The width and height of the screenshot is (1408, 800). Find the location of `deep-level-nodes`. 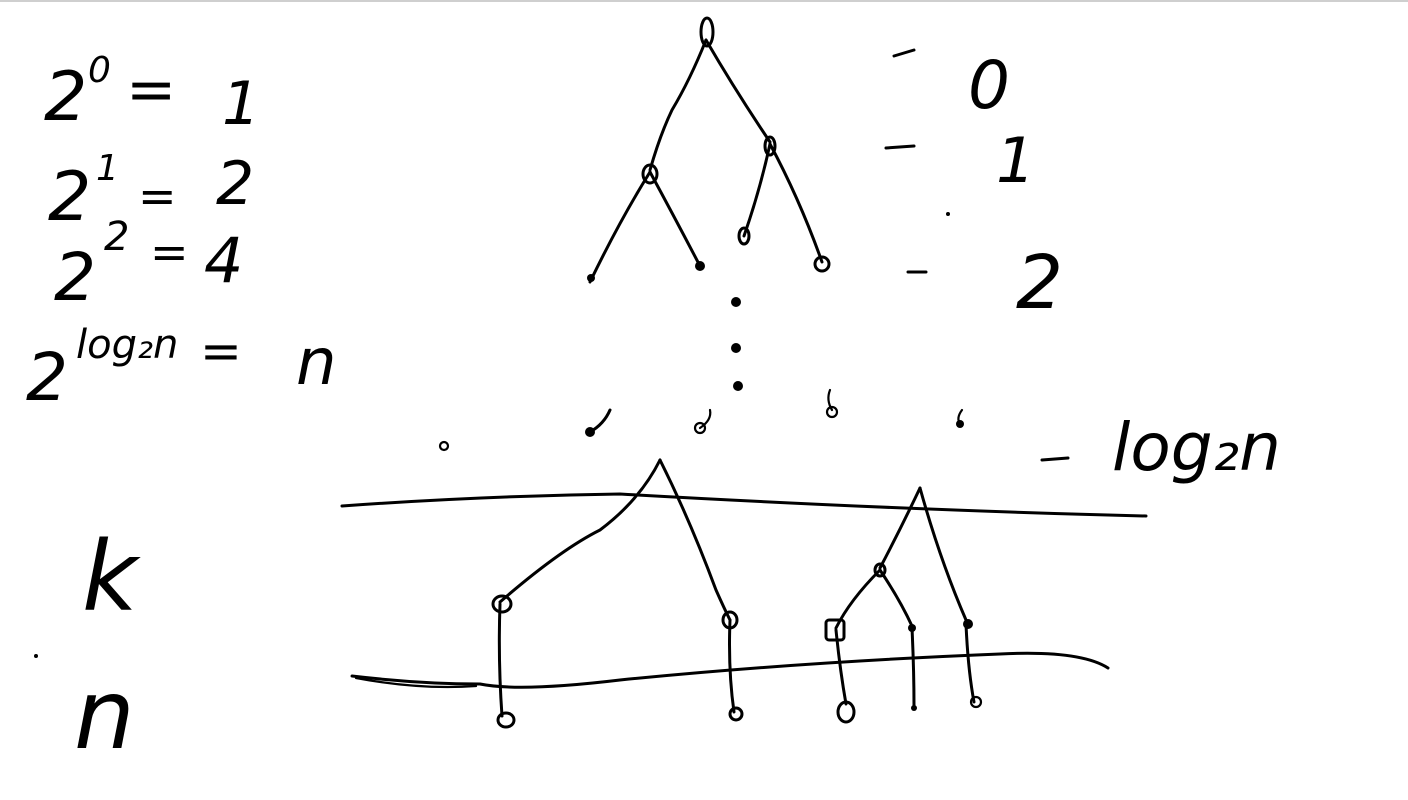

deep-level-nodes is located at coordinates (701, 420).